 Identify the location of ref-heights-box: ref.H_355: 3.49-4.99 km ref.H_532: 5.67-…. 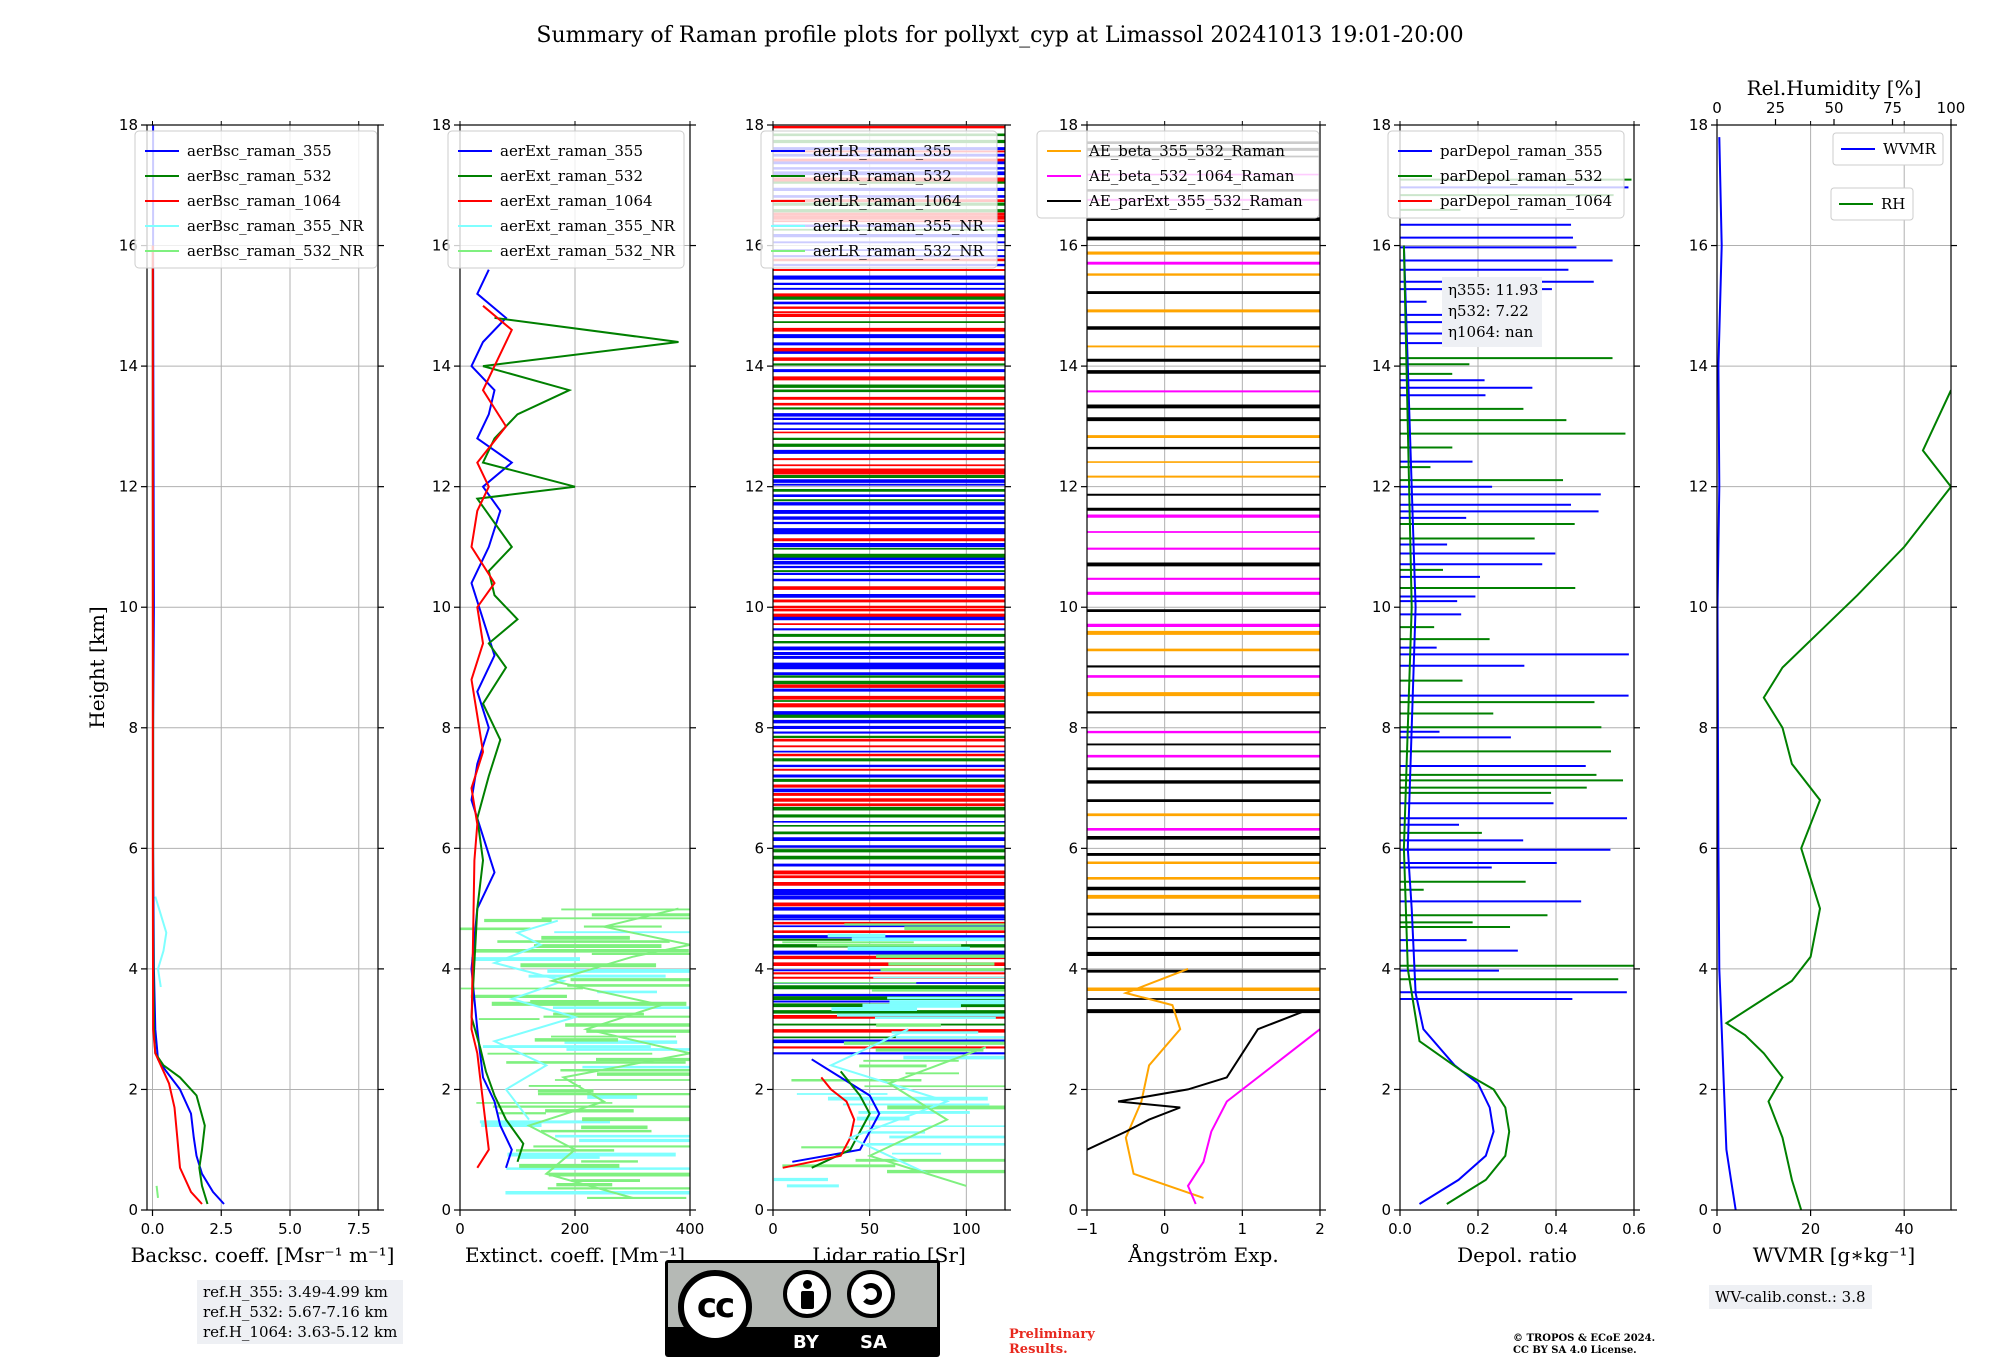
(300, 1312).